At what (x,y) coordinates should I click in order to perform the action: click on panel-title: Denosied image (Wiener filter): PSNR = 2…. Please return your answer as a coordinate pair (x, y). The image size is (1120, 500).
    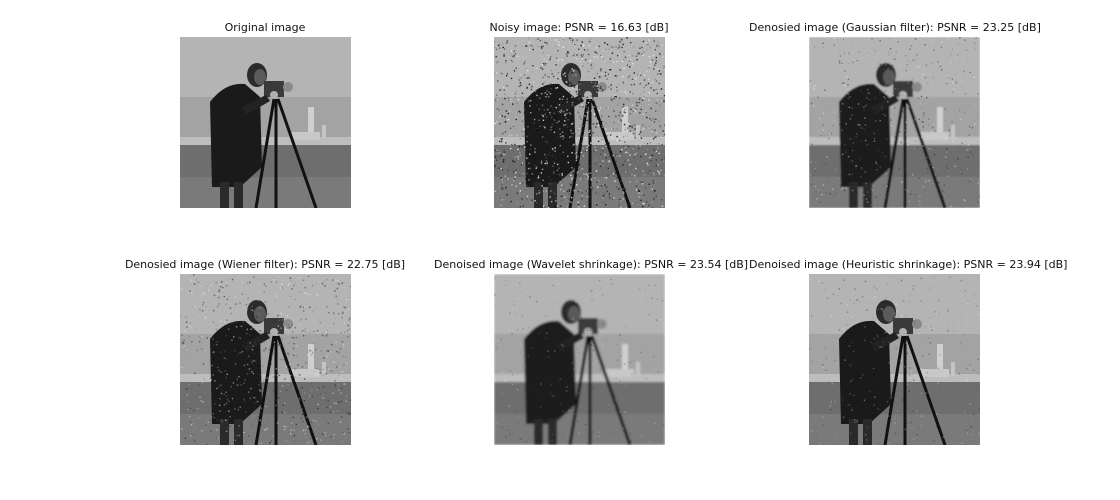
    Looking at the image, I should click on (265, 264).